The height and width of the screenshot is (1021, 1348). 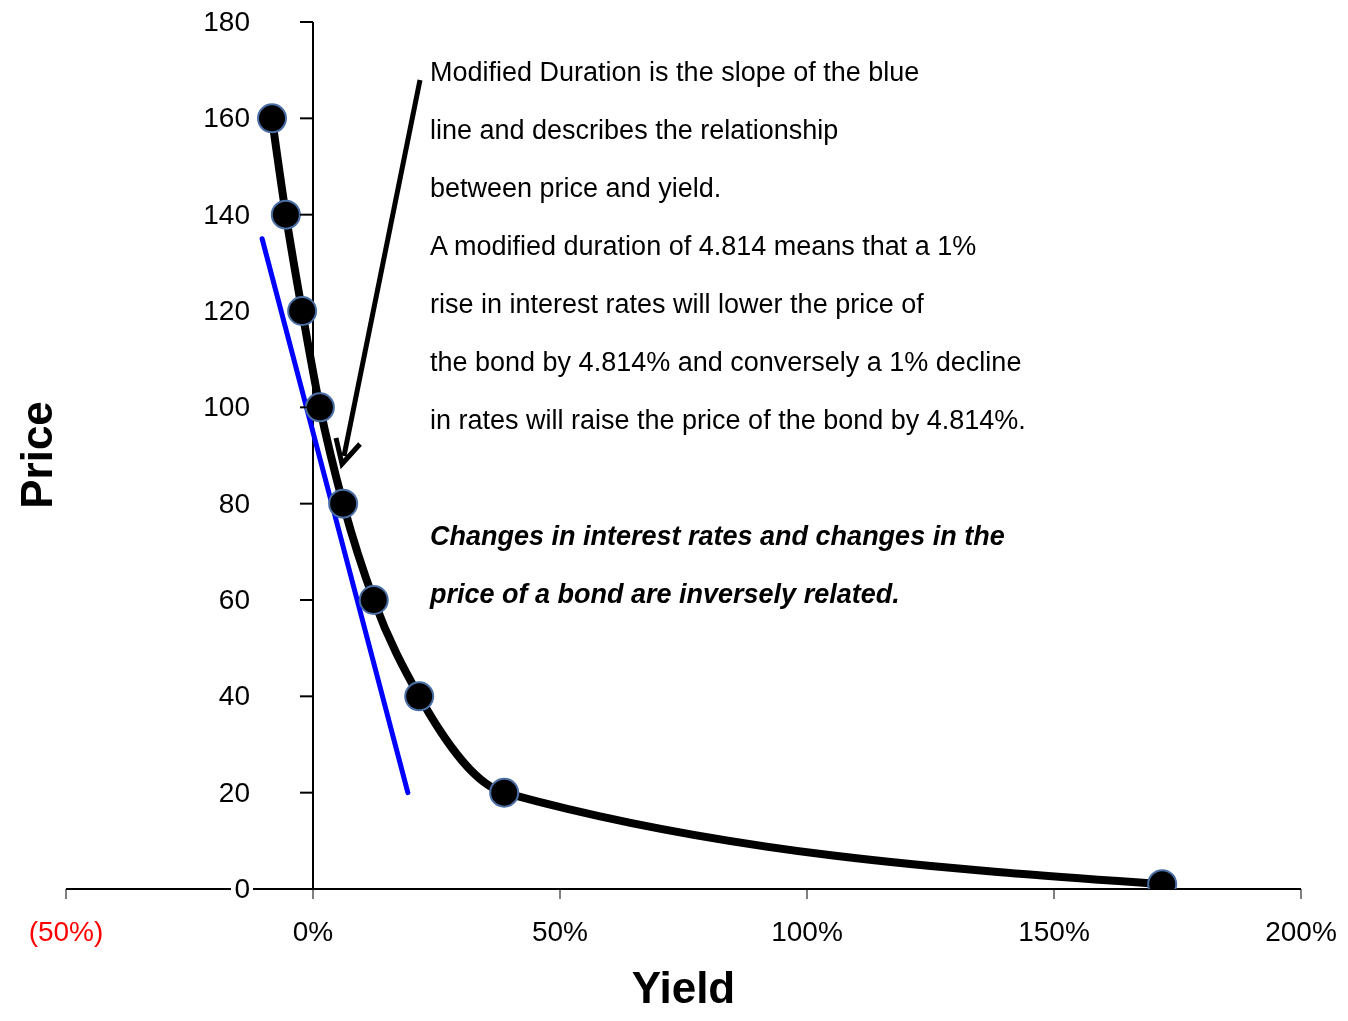 What do you see at coordinates (717, 536) in the screenshot?
I see `annotation: Changes in interest rates and changes in the` at bounding box center [717, 536].